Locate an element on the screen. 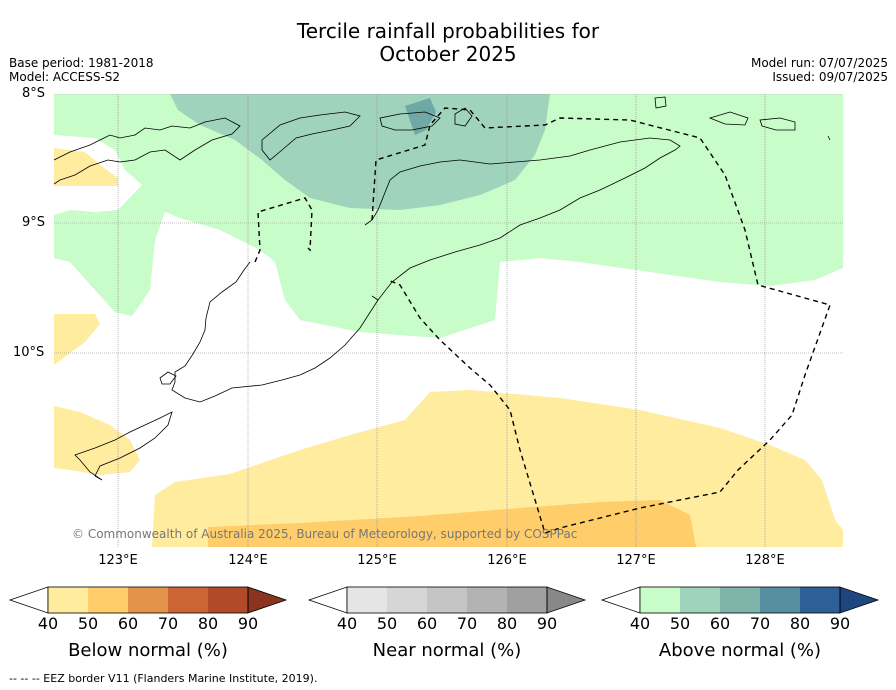 The image size is (896, 690). below-normal-50-patch-sw is located at coordinates (97, 440).